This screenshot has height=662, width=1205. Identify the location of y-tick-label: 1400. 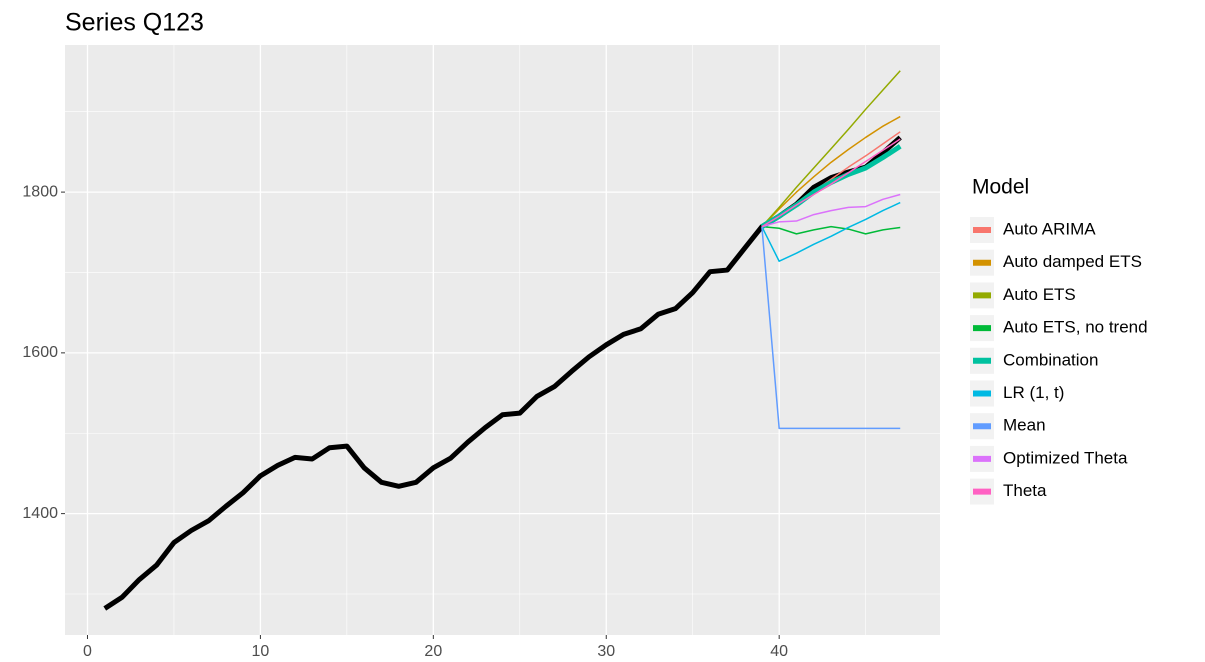
(40, 513).